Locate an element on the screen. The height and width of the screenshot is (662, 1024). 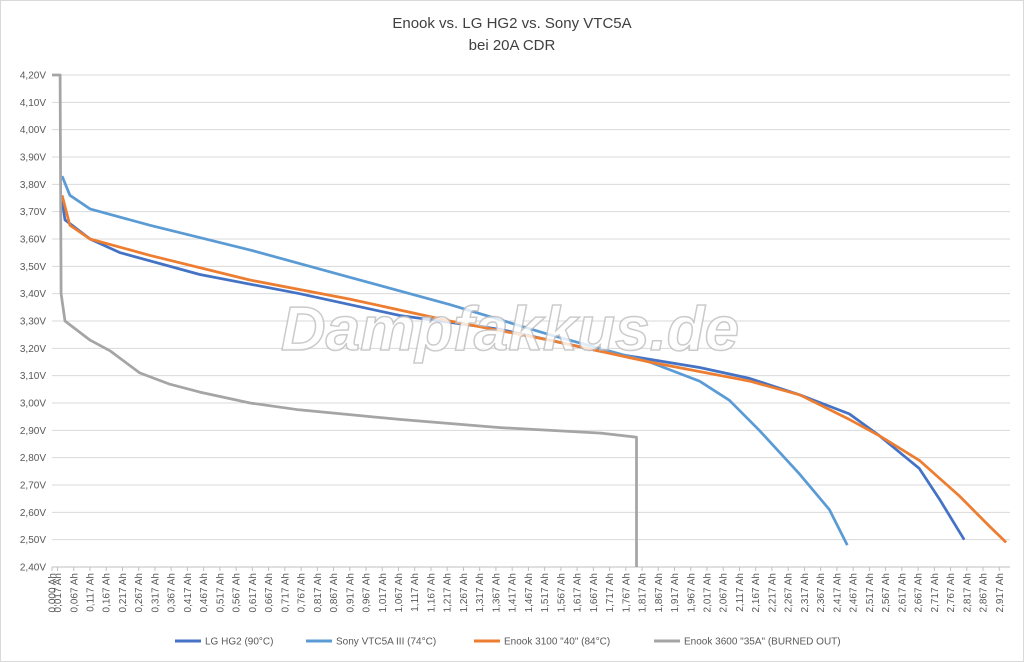
x-tick-label: 0,867 Ah is located at coordinates (334, 592).